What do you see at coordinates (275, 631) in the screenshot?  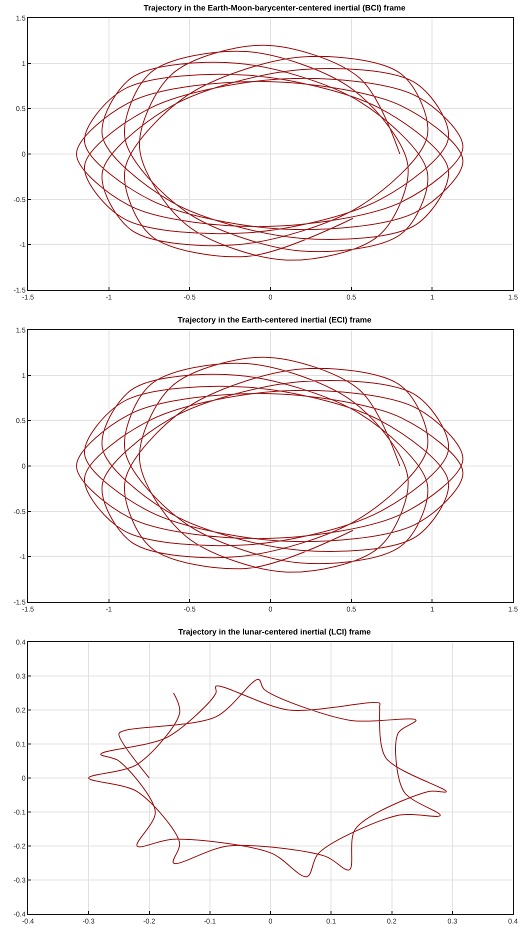 I see `chart-title: Trajectory in the lunar-centered inertial (LCI) frame` at bounding box center [275, 631].